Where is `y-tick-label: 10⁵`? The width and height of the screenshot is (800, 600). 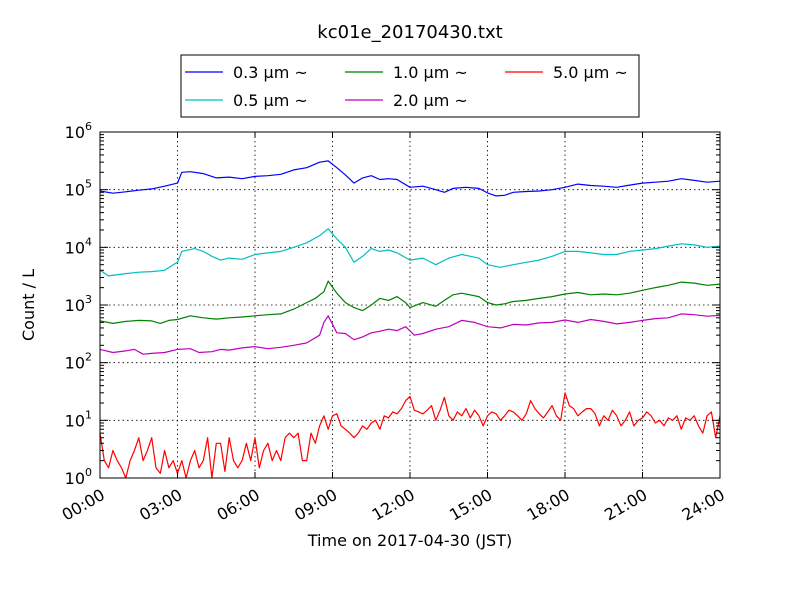
y-tick-label: 10⁵ is located at coordinates (78, 189).